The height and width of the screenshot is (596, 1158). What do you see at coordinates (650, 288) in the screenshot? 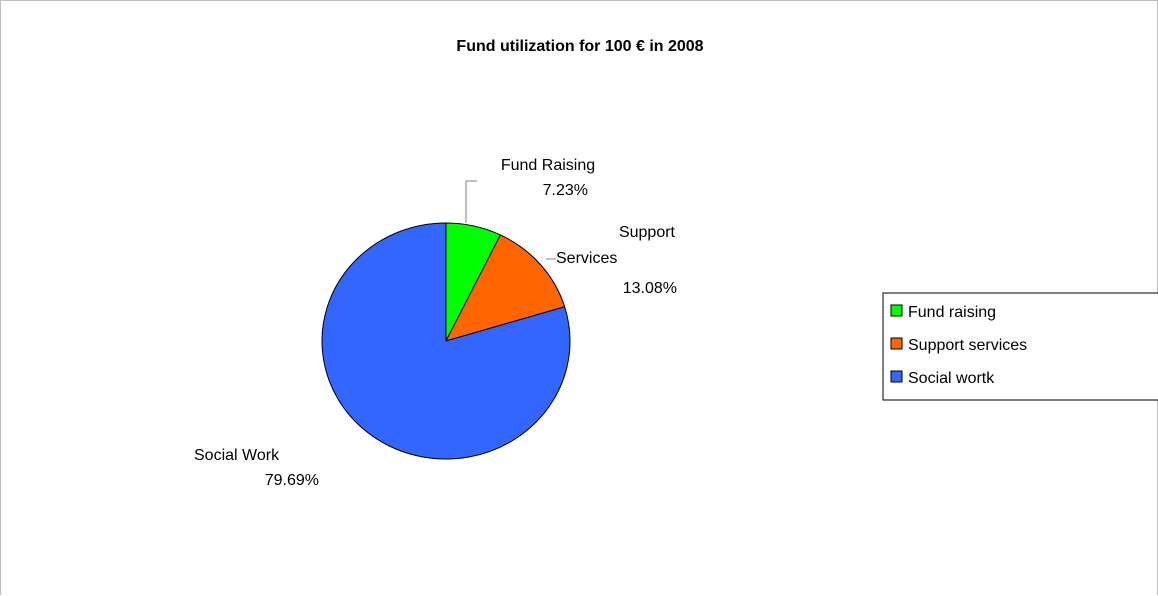
I see `slice-label-support-value: 13.08%` at bounding box center [650, 288].